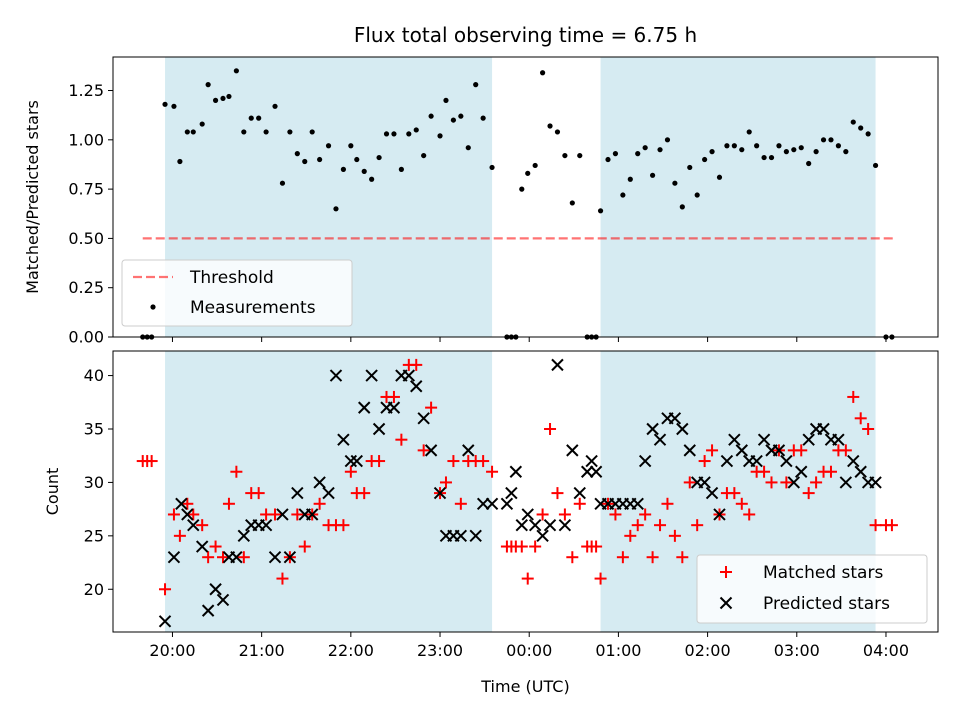 This screenshot has height=720, width=960. Describe the element at coordinates (231, 278) in the screenshot. I see `legend-threshold-label: Threshold` at that location.